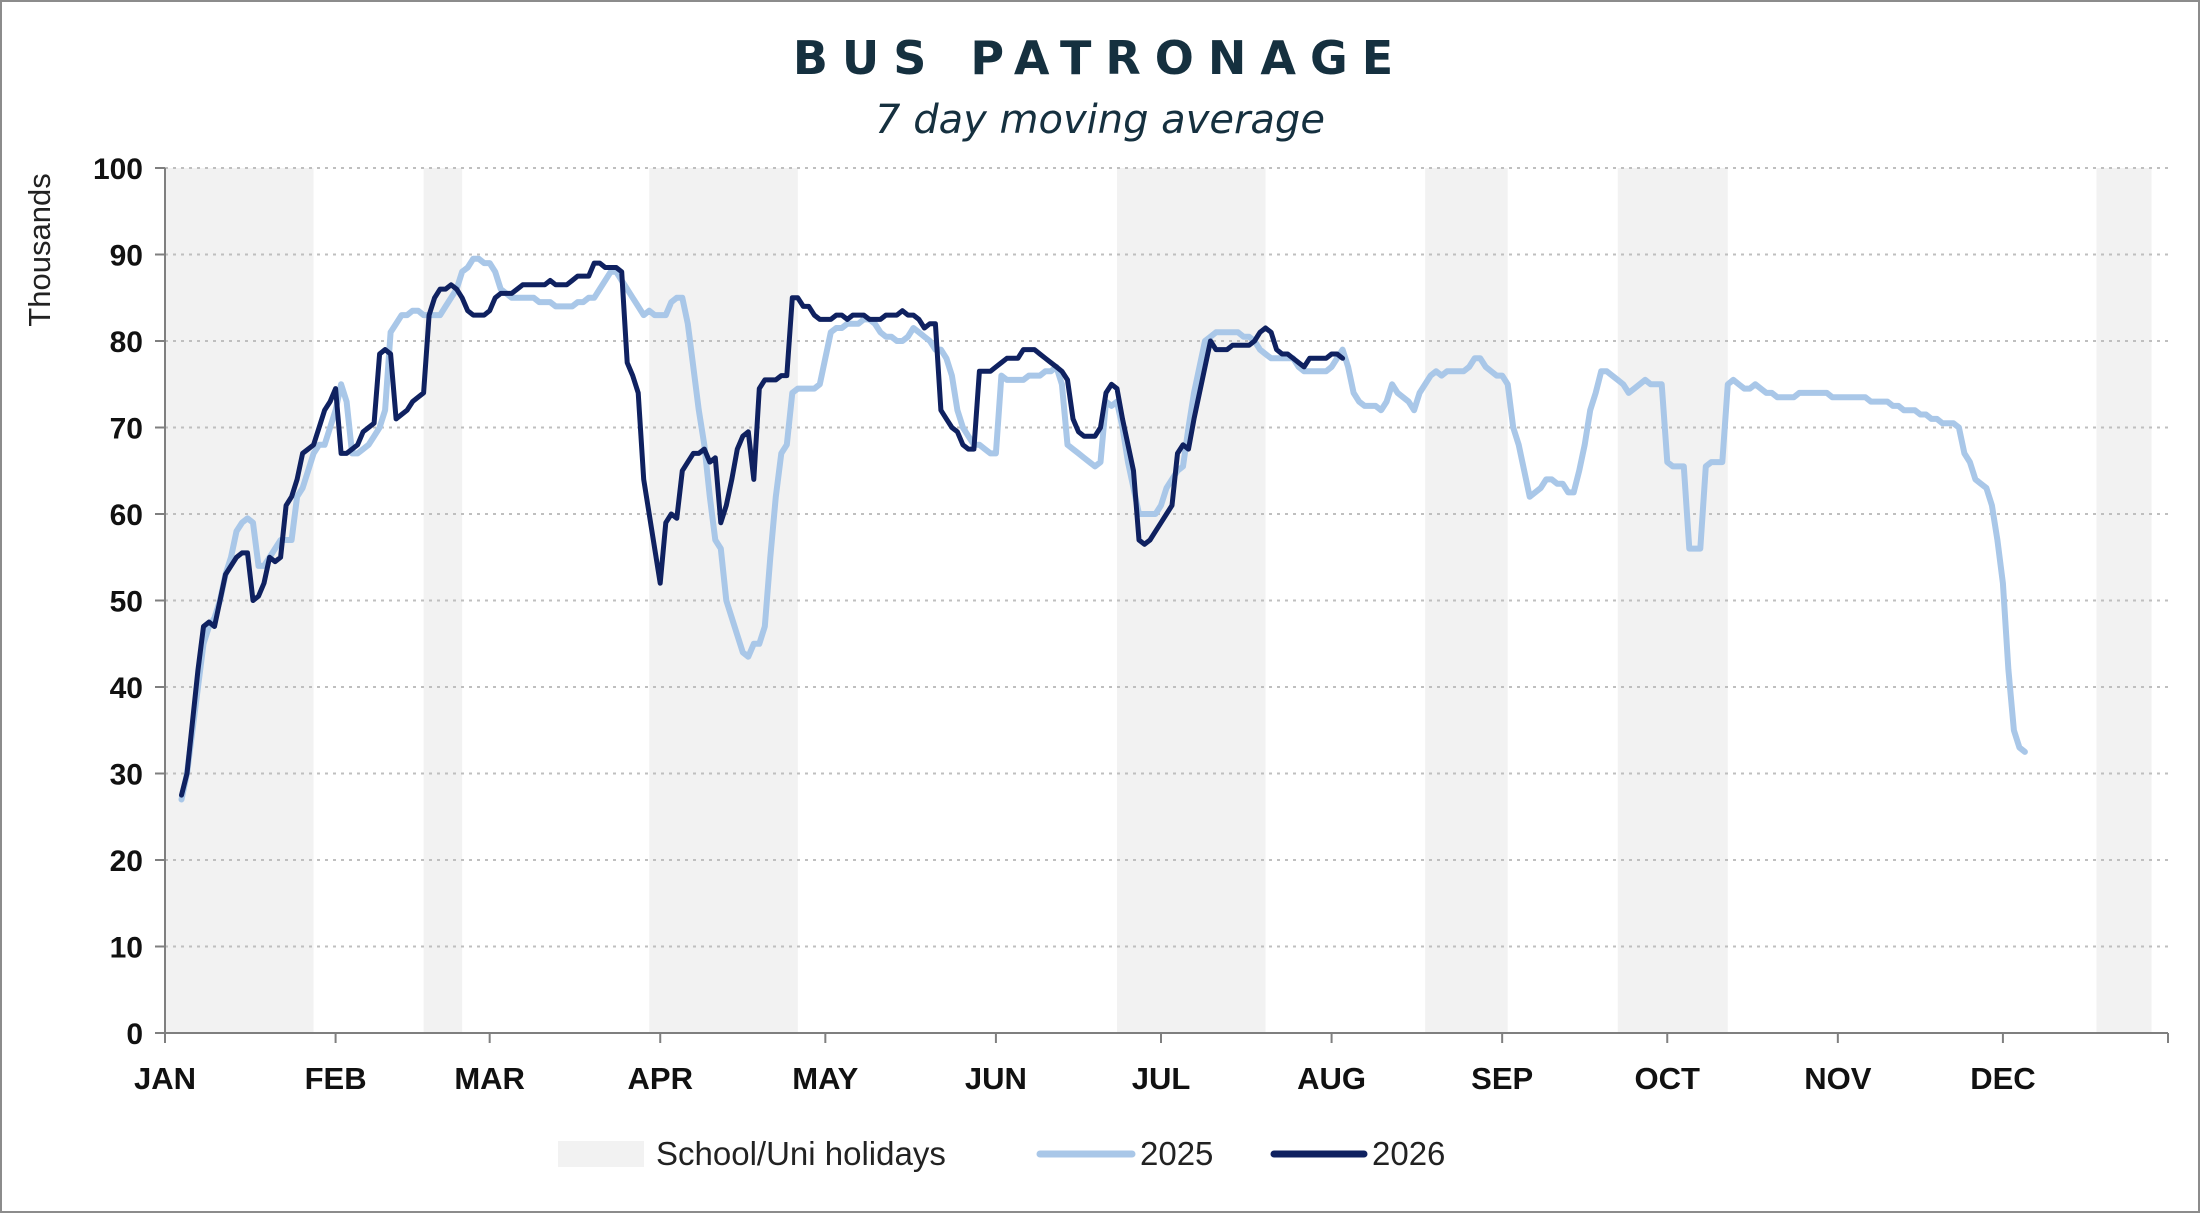 The image size is (2200, 1213). What do you see at coordinates (126, 342) in the screenshot?
I see `y-tick-label-80: 80` at bounding box center [126, 342].